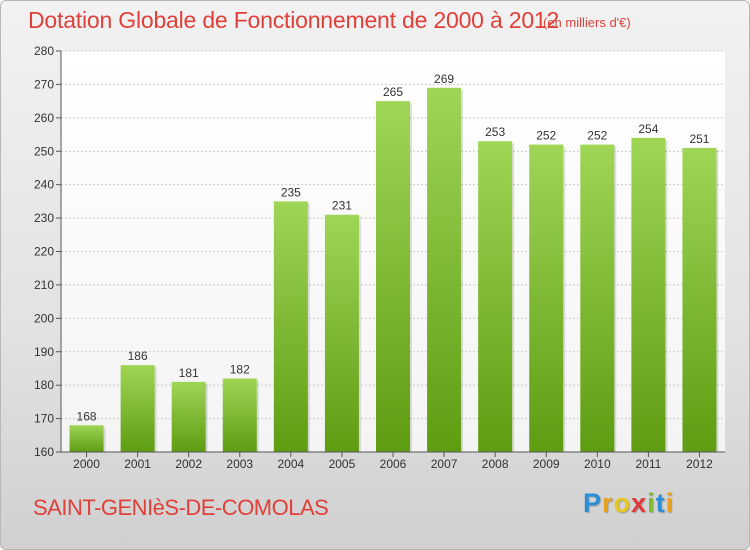  What do you see at coordinates (444, 79) in the screenshot?
I see `data-label: 269` at bounding box center [444, 79].